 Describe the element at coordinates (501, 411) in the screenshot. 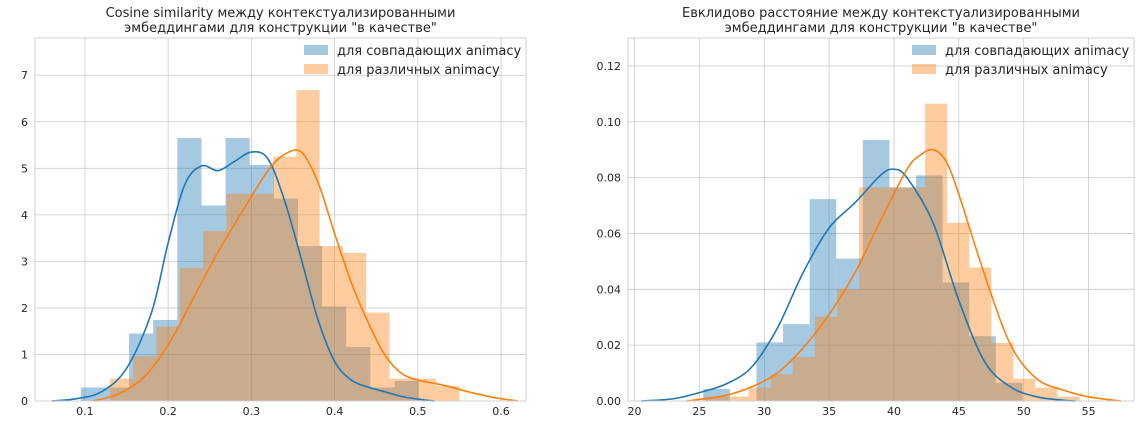

I see `x-tick-label: 0.6` at that location.